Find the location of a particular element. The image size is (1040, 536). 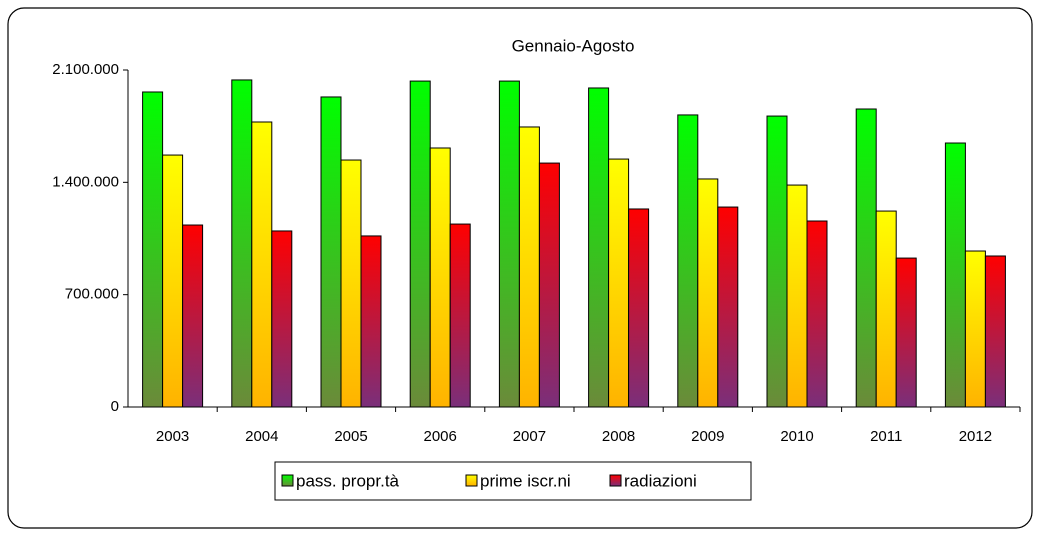

x-tick-label: 2006 is located at coordinates (440, 436).